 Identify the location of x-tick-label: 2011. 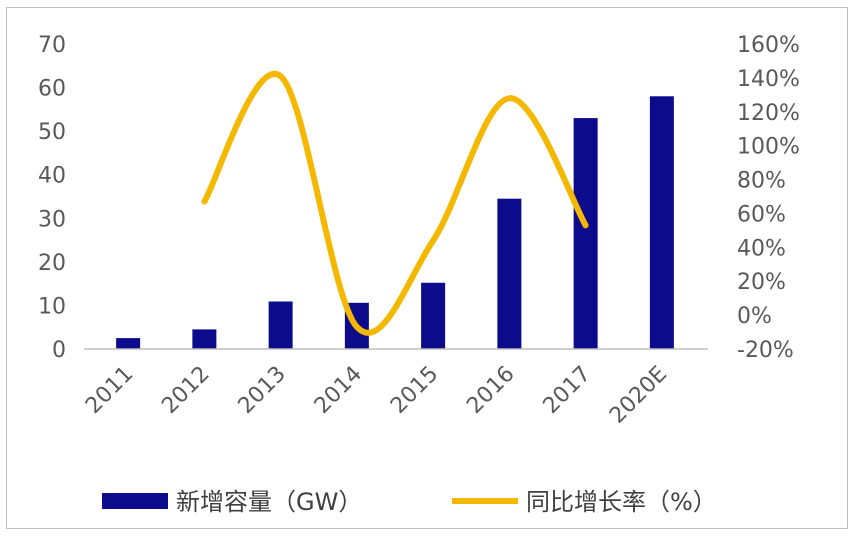
(109, 390).